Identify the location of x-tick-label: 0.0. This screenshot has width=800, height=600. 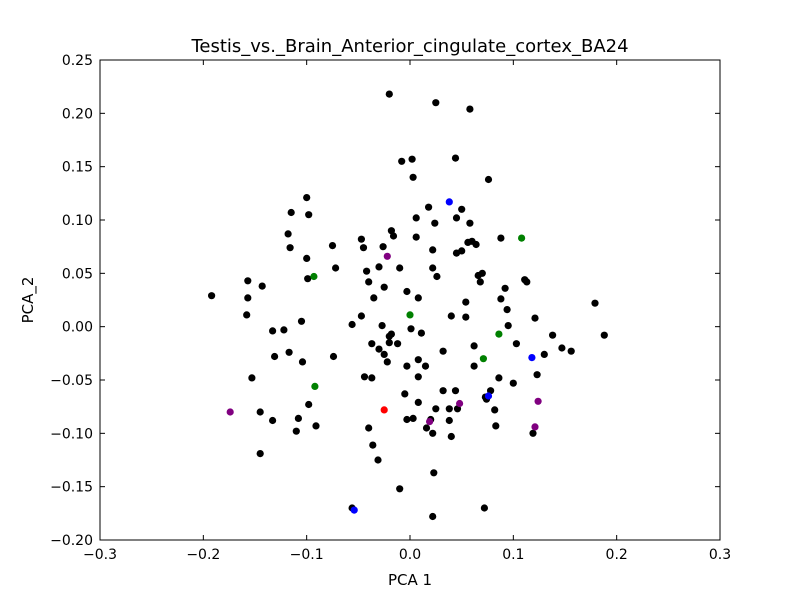
(410, 555).